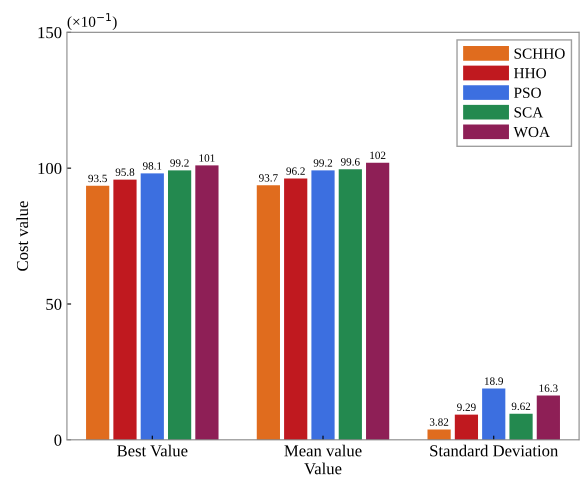 This screenshot has width=582, height=497. What do you see at coordinates (378, 156) in the screenshot?
I see `data-label: 102` at bounding box center [378, 156].